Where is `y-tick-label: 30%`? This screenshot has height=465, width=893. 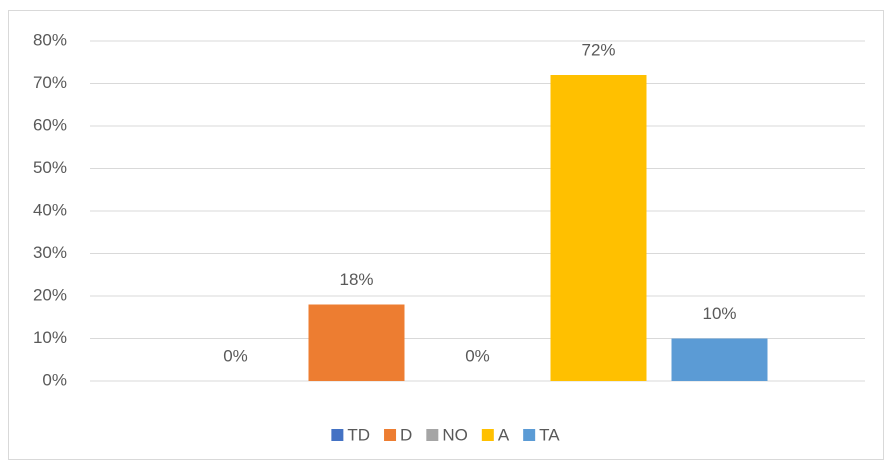 y-tick-label: 30% is located at coordinates (50, 252).